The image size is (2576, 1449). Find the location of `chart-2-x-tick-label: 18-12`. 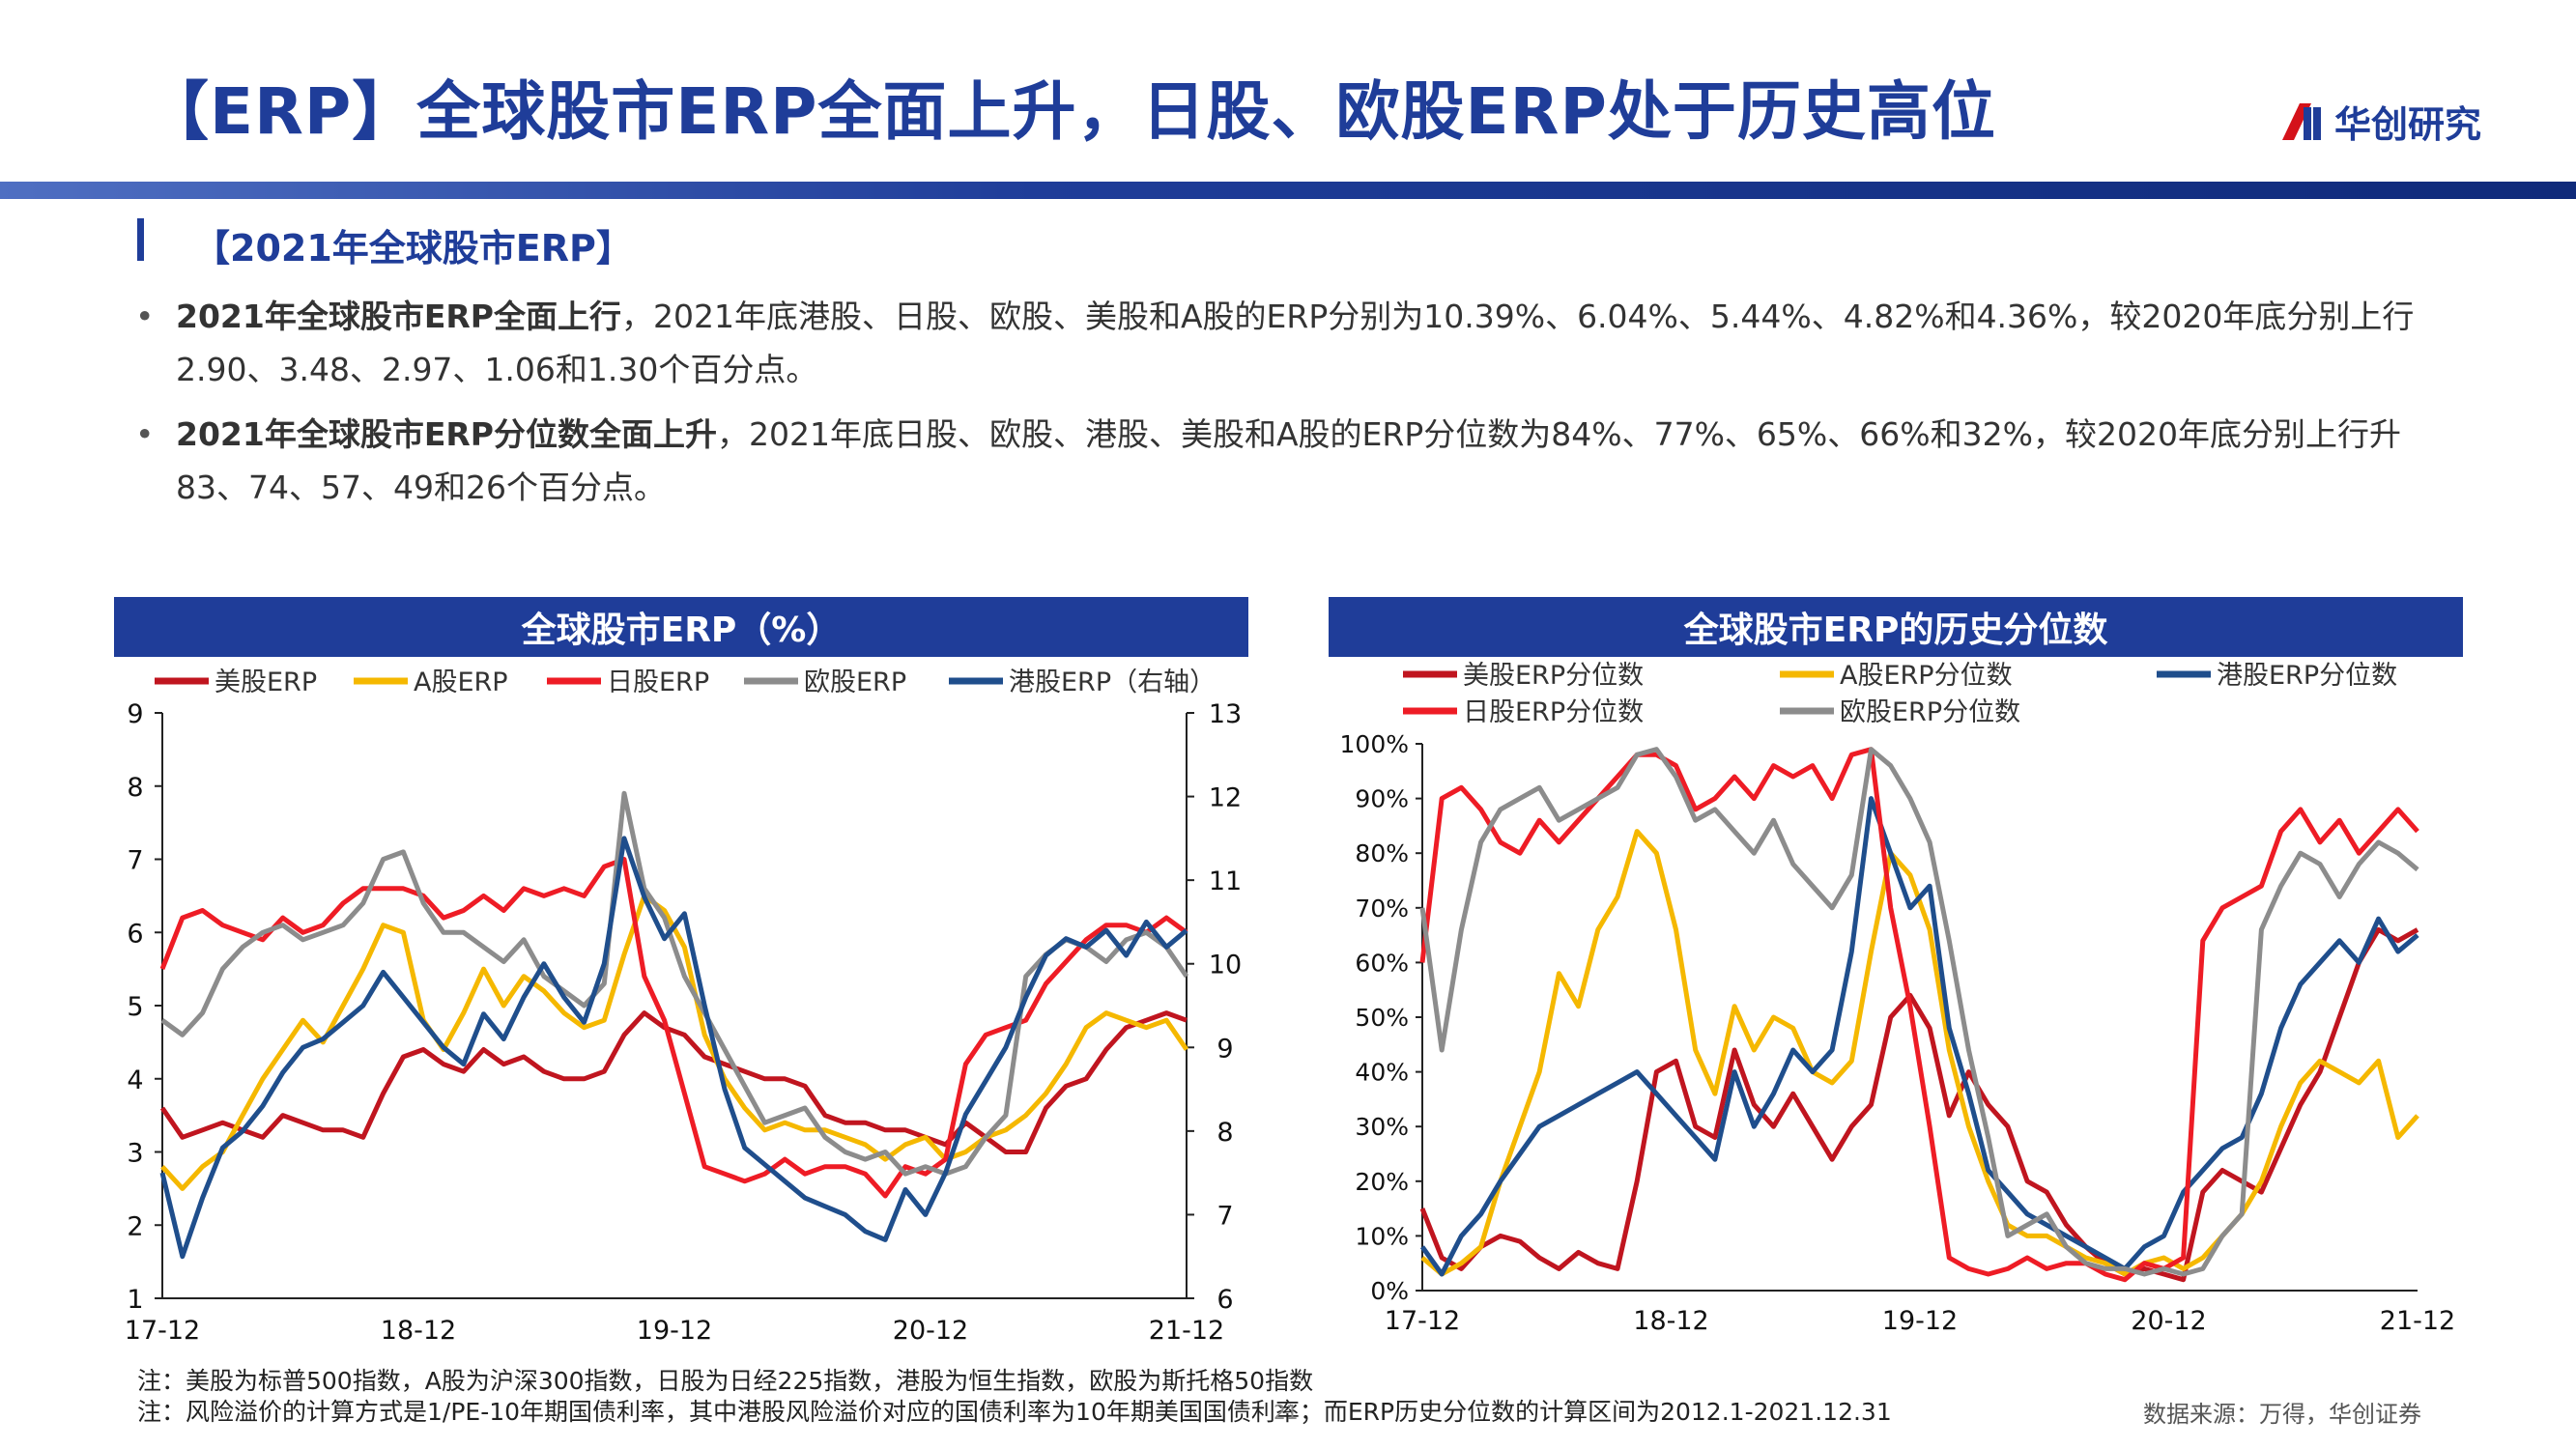

chart-2-x-tick-label: 18-12 is located at coordinates (1671, 1321).